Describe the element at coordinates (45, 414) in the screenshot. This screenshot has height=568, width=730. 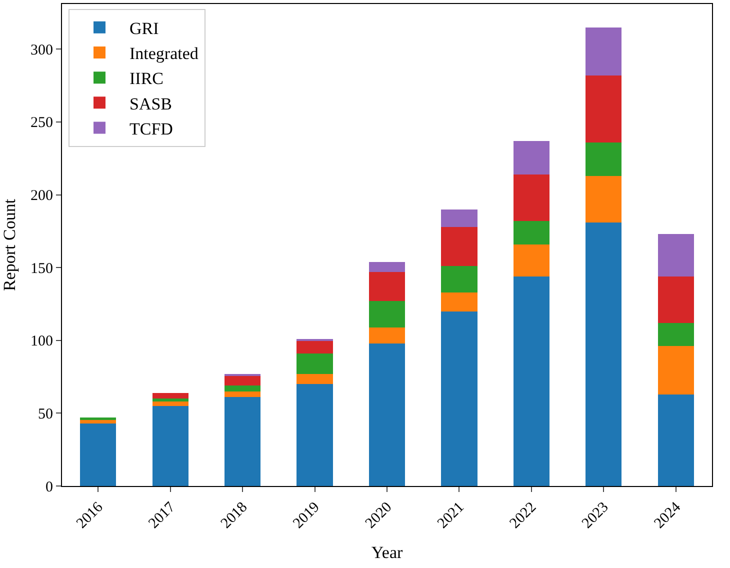
I see `y-tick-label: 50` at that location.